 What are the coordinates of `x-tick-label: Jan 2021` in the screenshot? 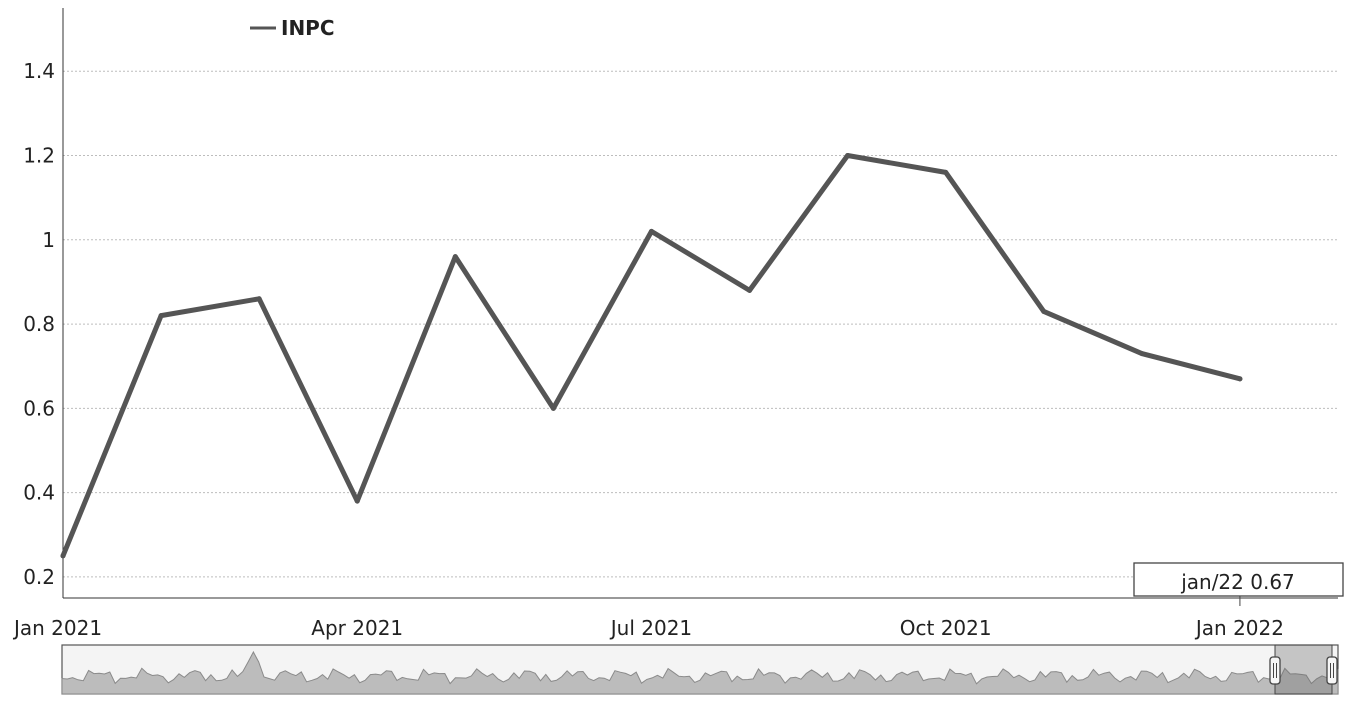 It's located at (57, 628).